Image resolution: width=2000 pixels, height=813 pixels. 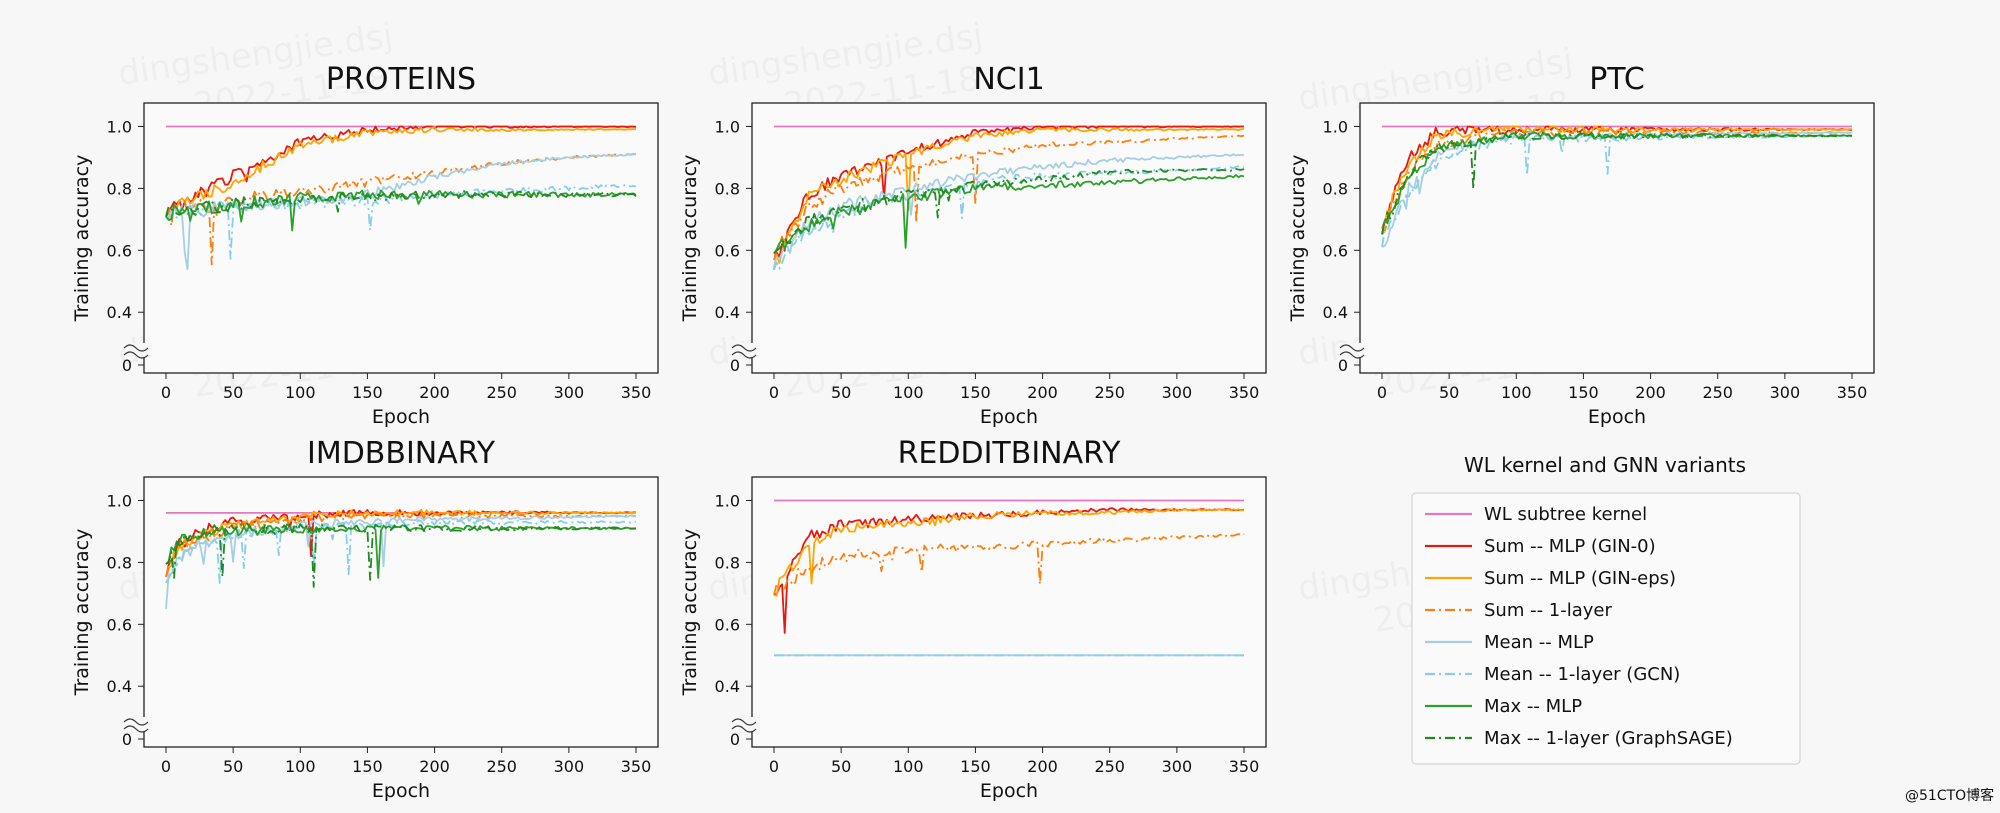 What do you see at coordinates (1580, 578) in the screenshot?
I see `legend-label: Sum -- MLP (GIN-eps)` at bounding box center [1580, 578].